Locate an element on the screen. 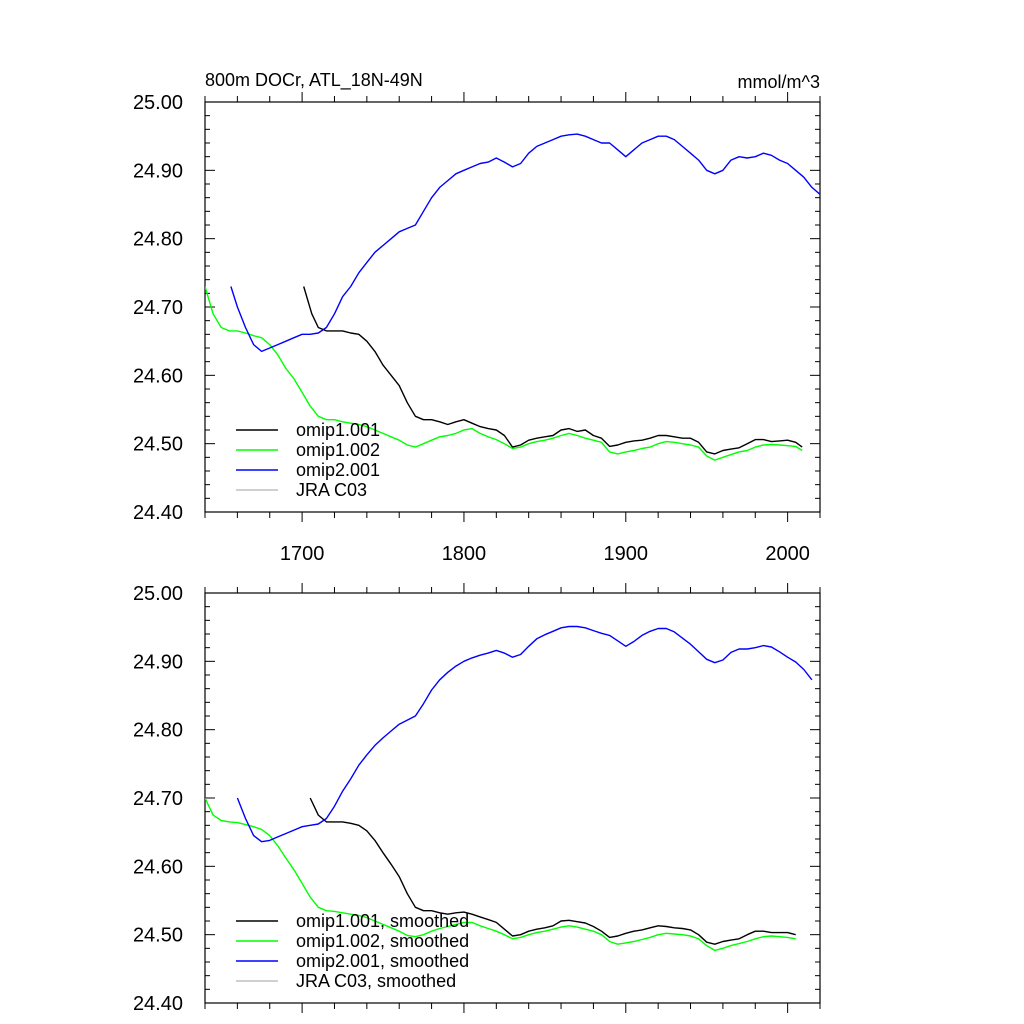  units-label: mmol/m^3 is located at coordinates (779, 82).